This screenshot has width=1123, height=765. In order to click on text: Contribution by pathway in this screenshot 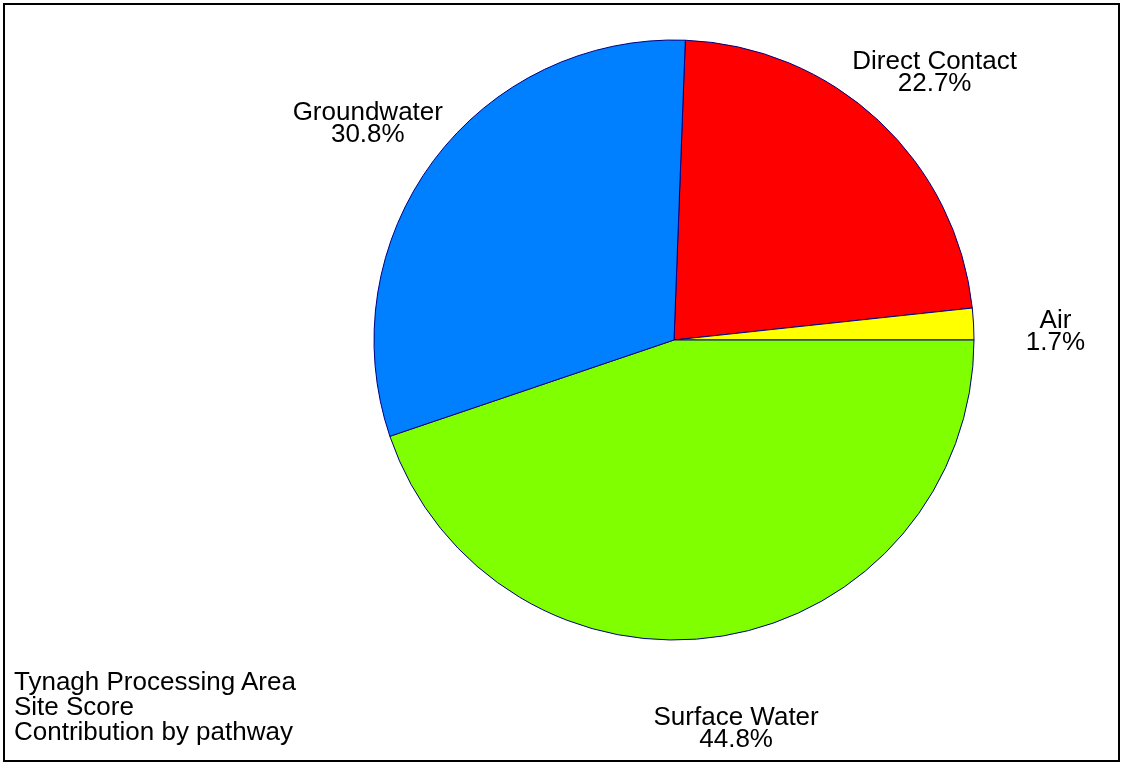, I will do `click(153, 730)`.